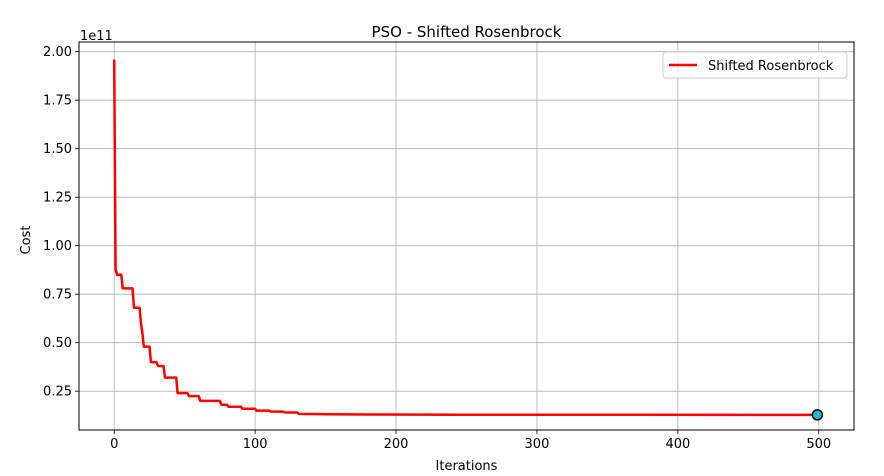 This screenshot has height=476, width=884. What do you see at coordinates (677, 444) in the screenshot?
I see `x-tick-label: 400` at bounding box center [677, 444].